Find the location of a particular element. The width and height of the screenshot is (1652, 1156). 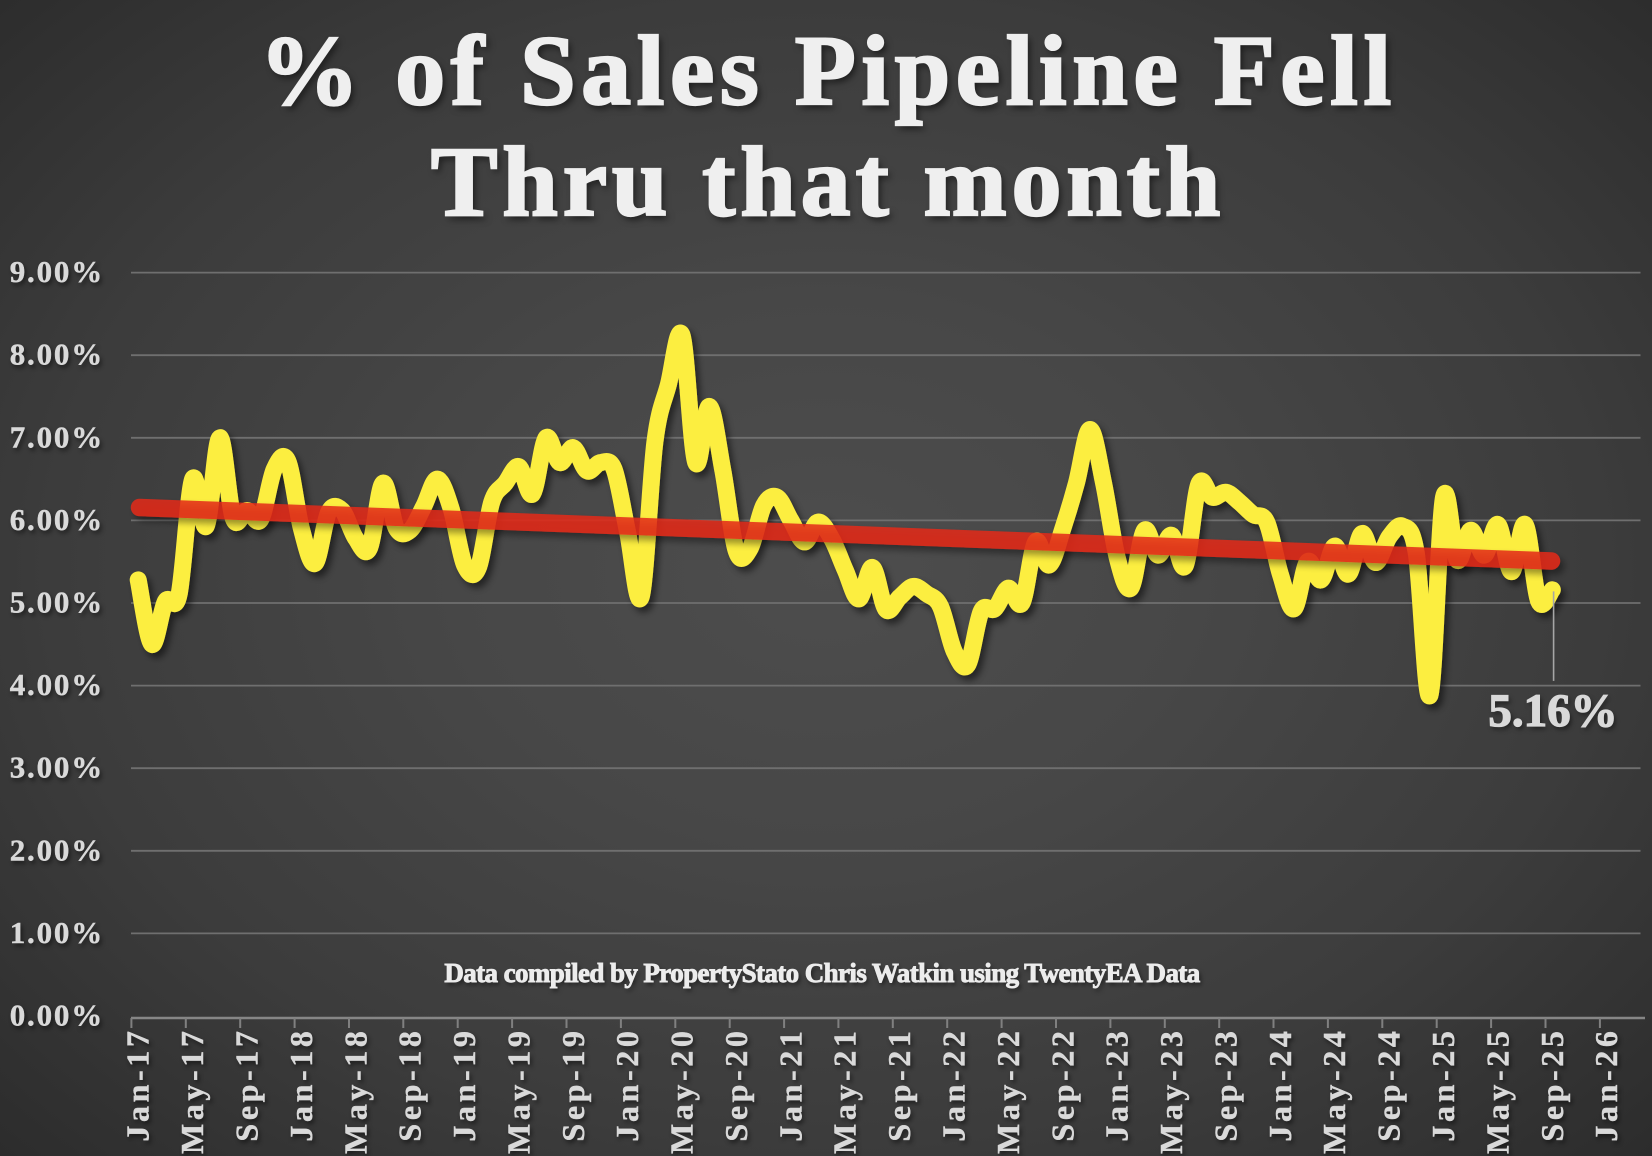

svg-text: Jan-24 is located at coordinates (1280, 1085).